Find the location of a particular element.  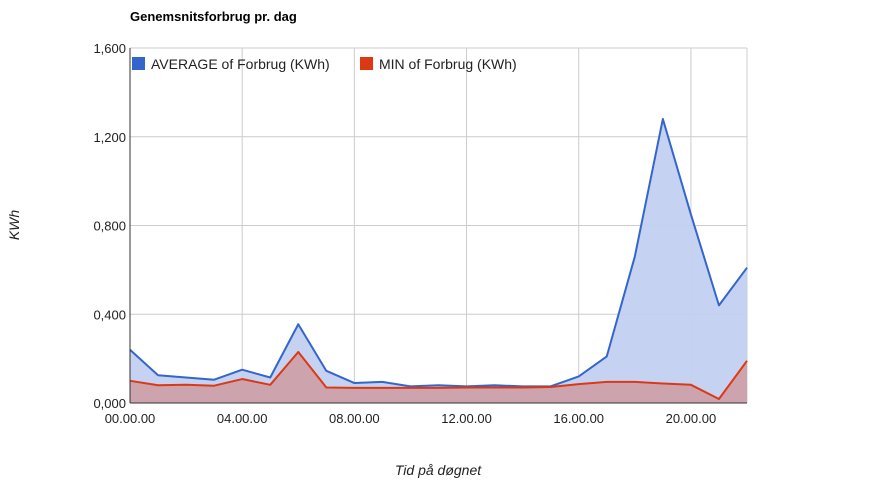

y-tick-label: 0,800 is located at coordinates (109, 226).